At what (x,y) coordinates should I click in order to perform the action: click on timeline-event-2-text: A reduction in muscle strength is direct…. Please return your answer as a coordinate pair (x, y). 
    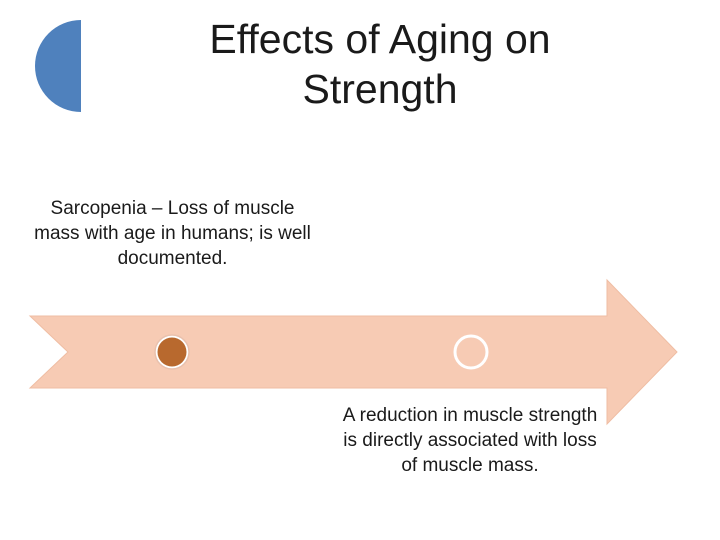
    Looking at the image, I should click on (470, 440).